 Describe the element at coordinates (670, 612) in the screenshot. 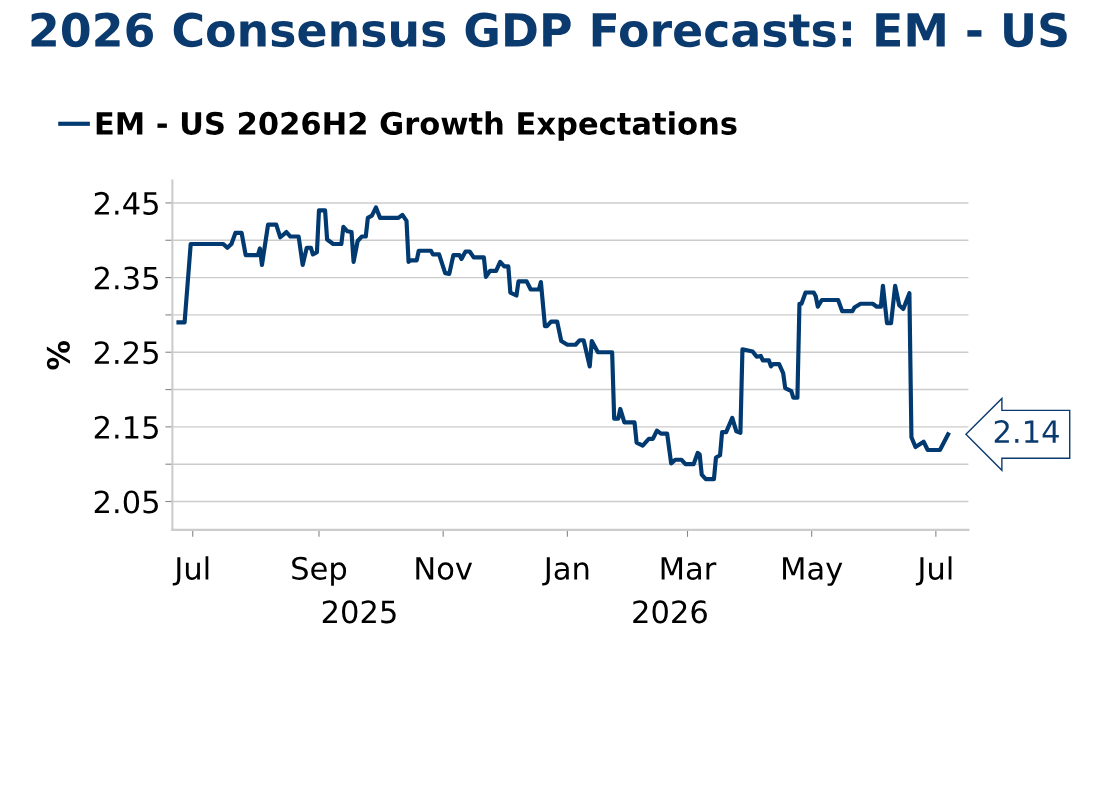

I see `text: 2026` at that location.